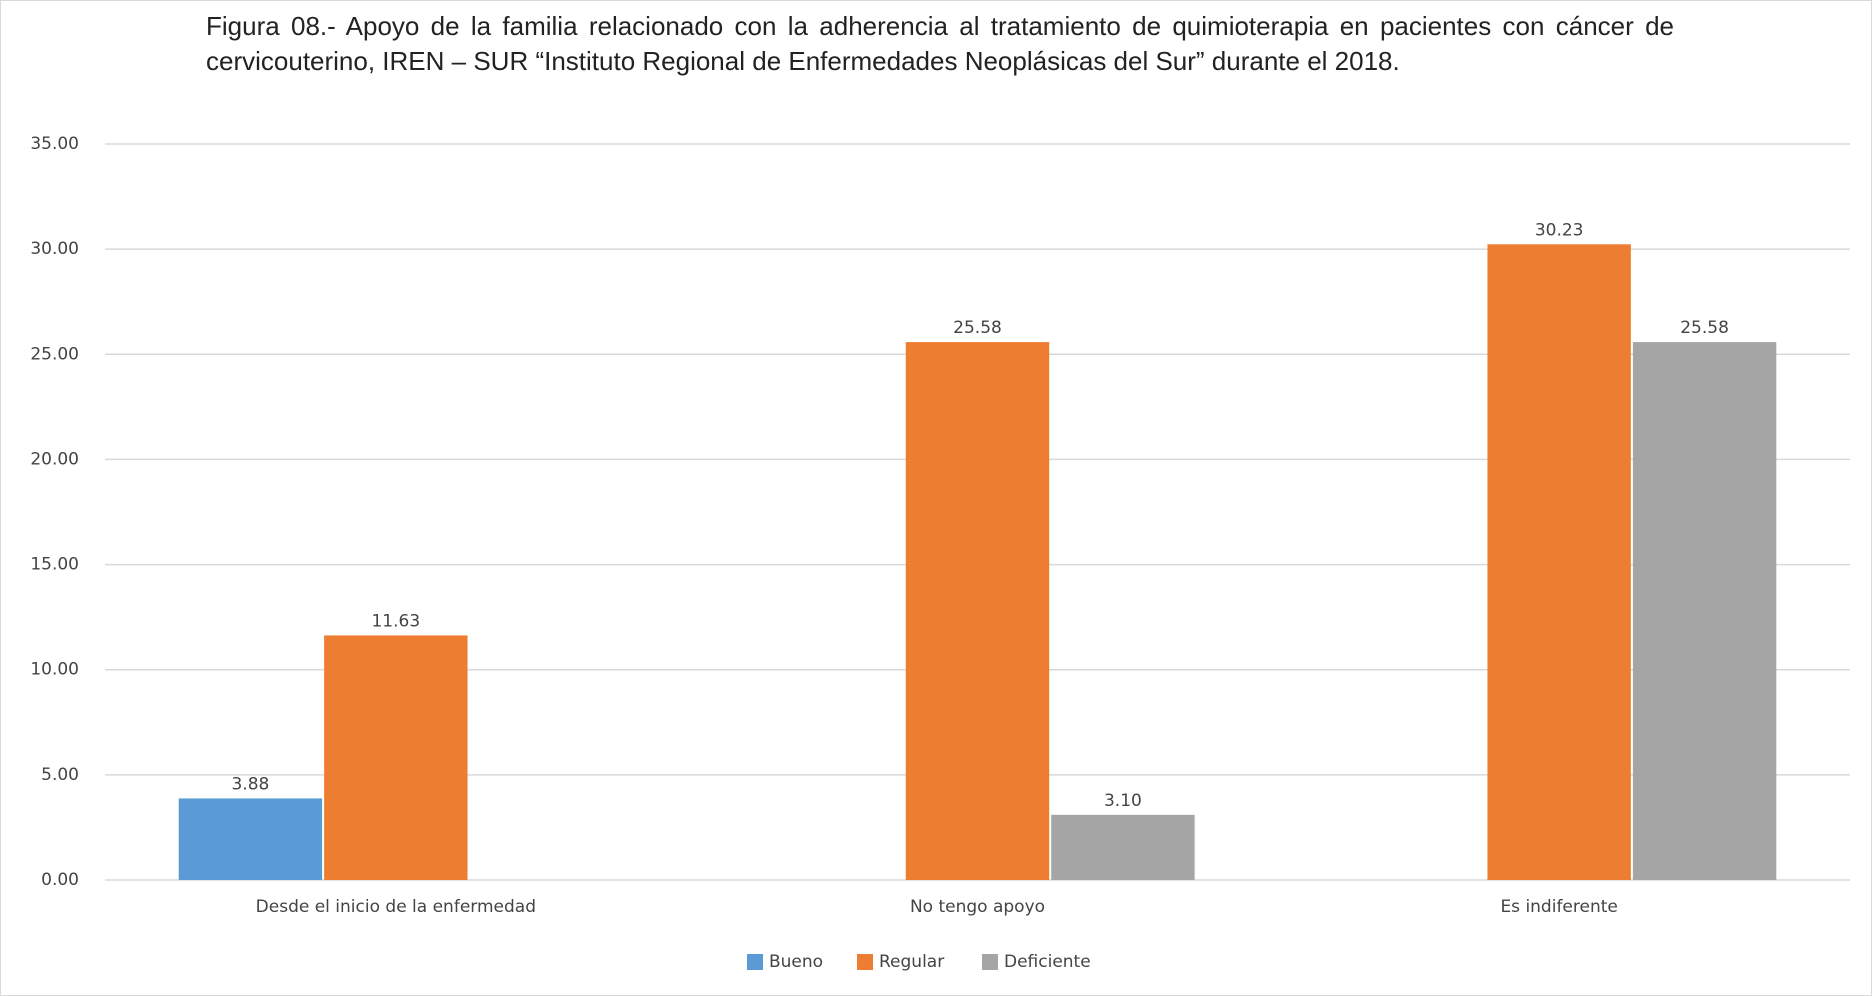 The width and height of the screenshot is (1872, 996). I want to click on y-tick-label: 20.00, so click(54, 459).